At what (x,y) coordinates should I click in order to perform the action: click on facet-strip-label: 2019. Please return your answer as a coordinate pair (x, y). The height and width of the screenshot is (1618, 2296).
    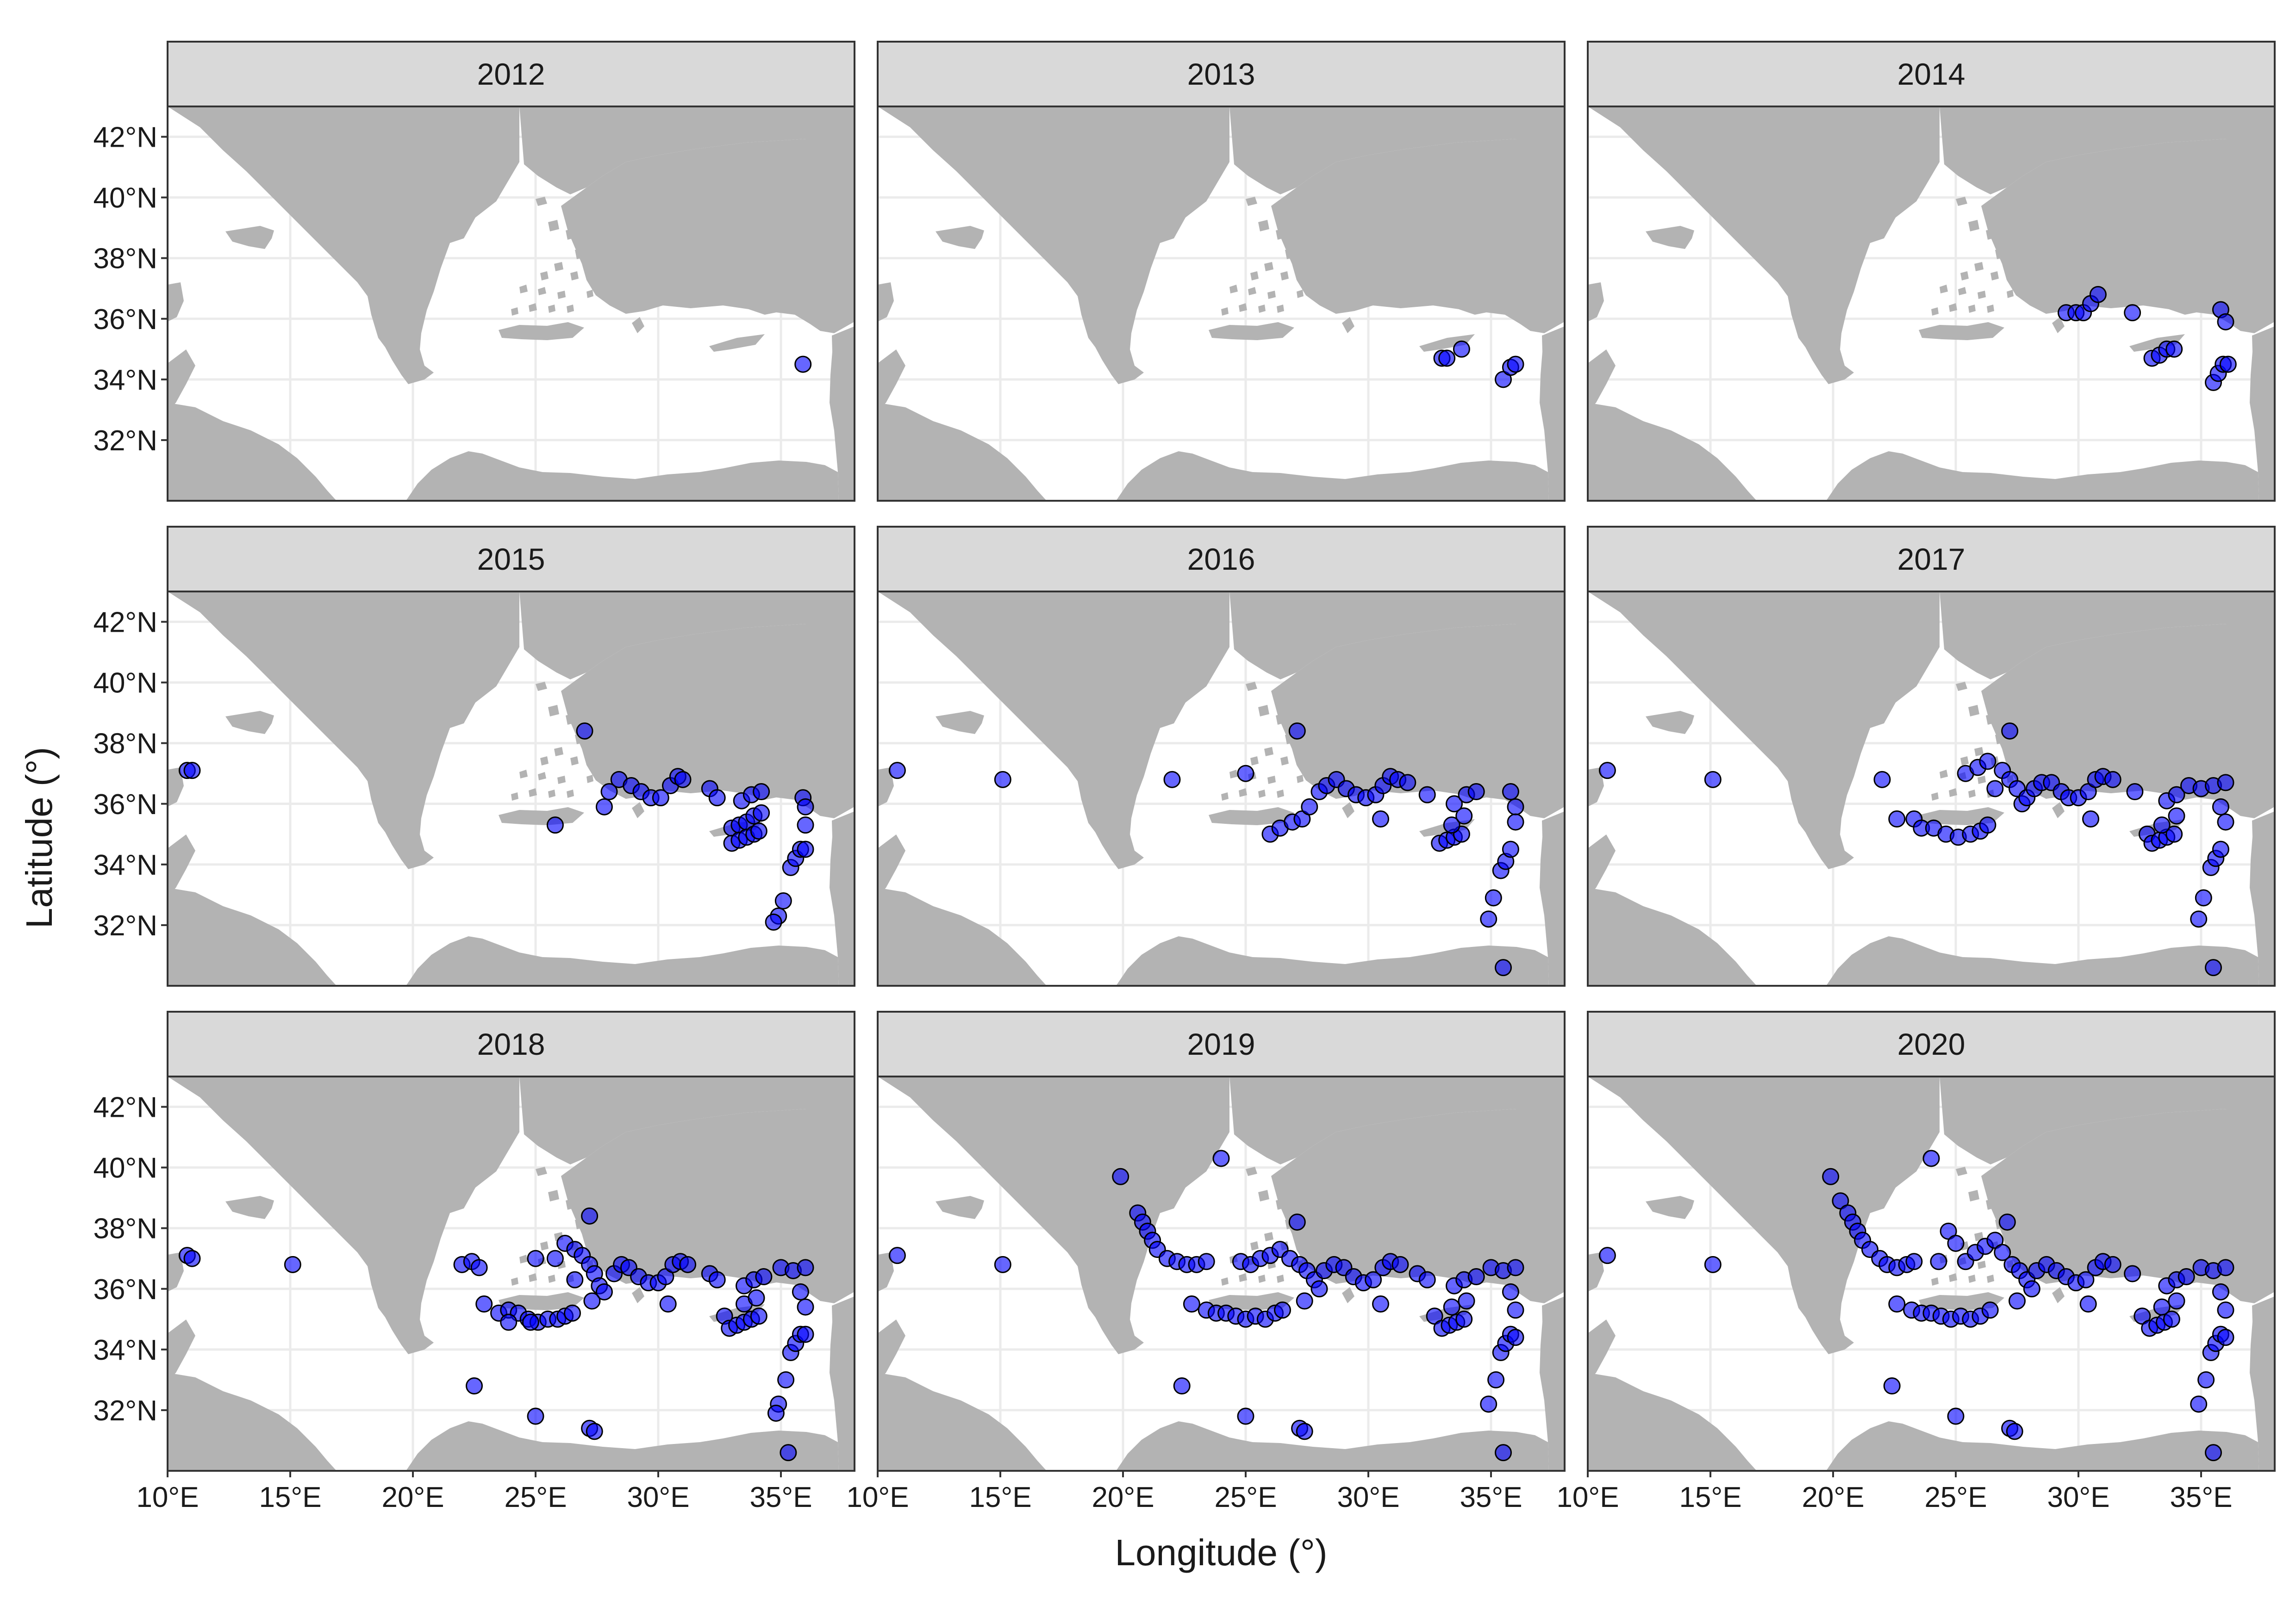
    Looking at the image, I should click on (1221, 1044).